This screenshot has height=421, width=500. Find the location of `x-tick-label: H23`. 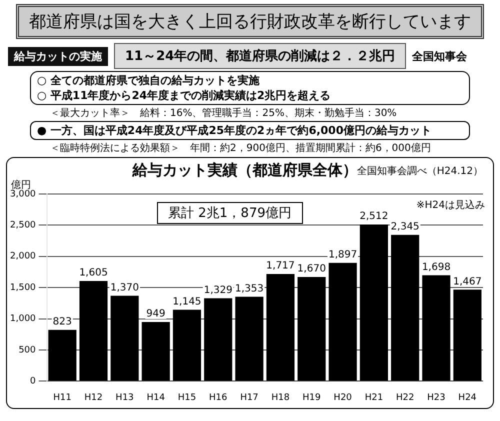

x-tick-label: H23 is located at coordinates (436, 397).